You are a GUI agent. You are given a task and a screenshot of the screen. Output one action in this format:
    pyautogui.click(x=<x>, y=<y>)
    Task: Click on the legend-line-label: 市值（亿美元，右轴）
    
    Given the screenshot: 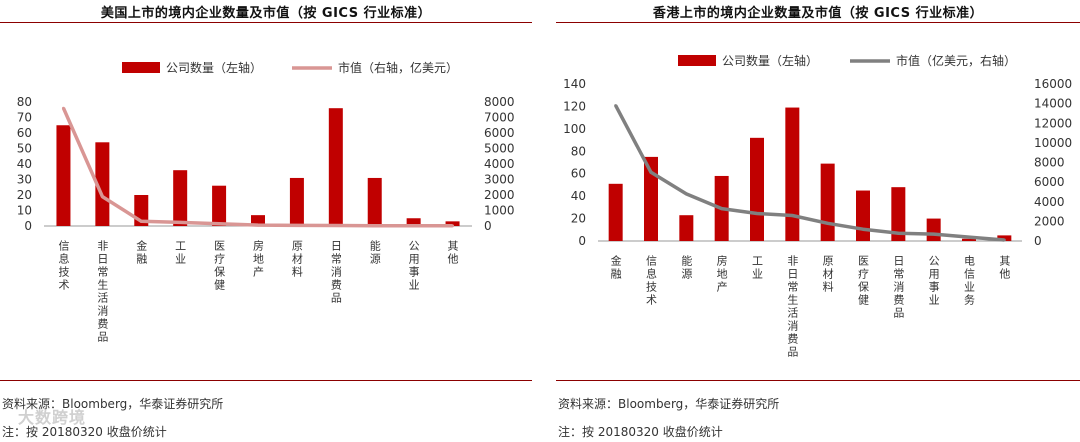 What is the action you would take?
    pyautogui.click(x=956, y=60)
    